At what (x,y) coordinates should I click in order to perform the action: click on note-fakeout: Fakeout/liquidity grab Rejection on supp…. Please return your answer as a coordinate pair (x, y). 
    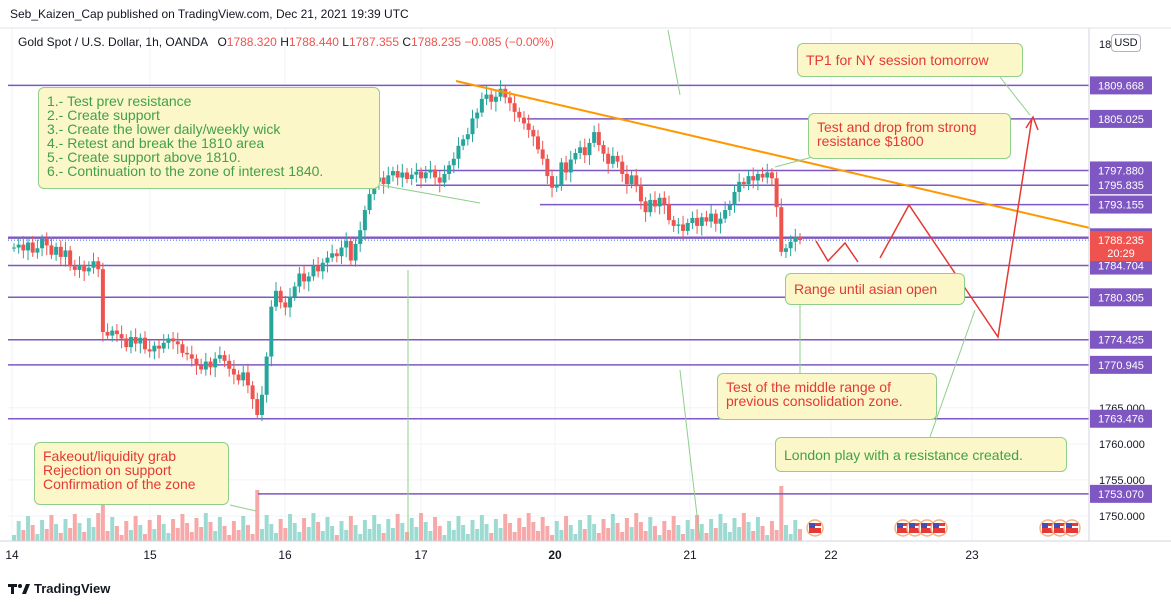
    Looking at the image, I should click on (131, 473).